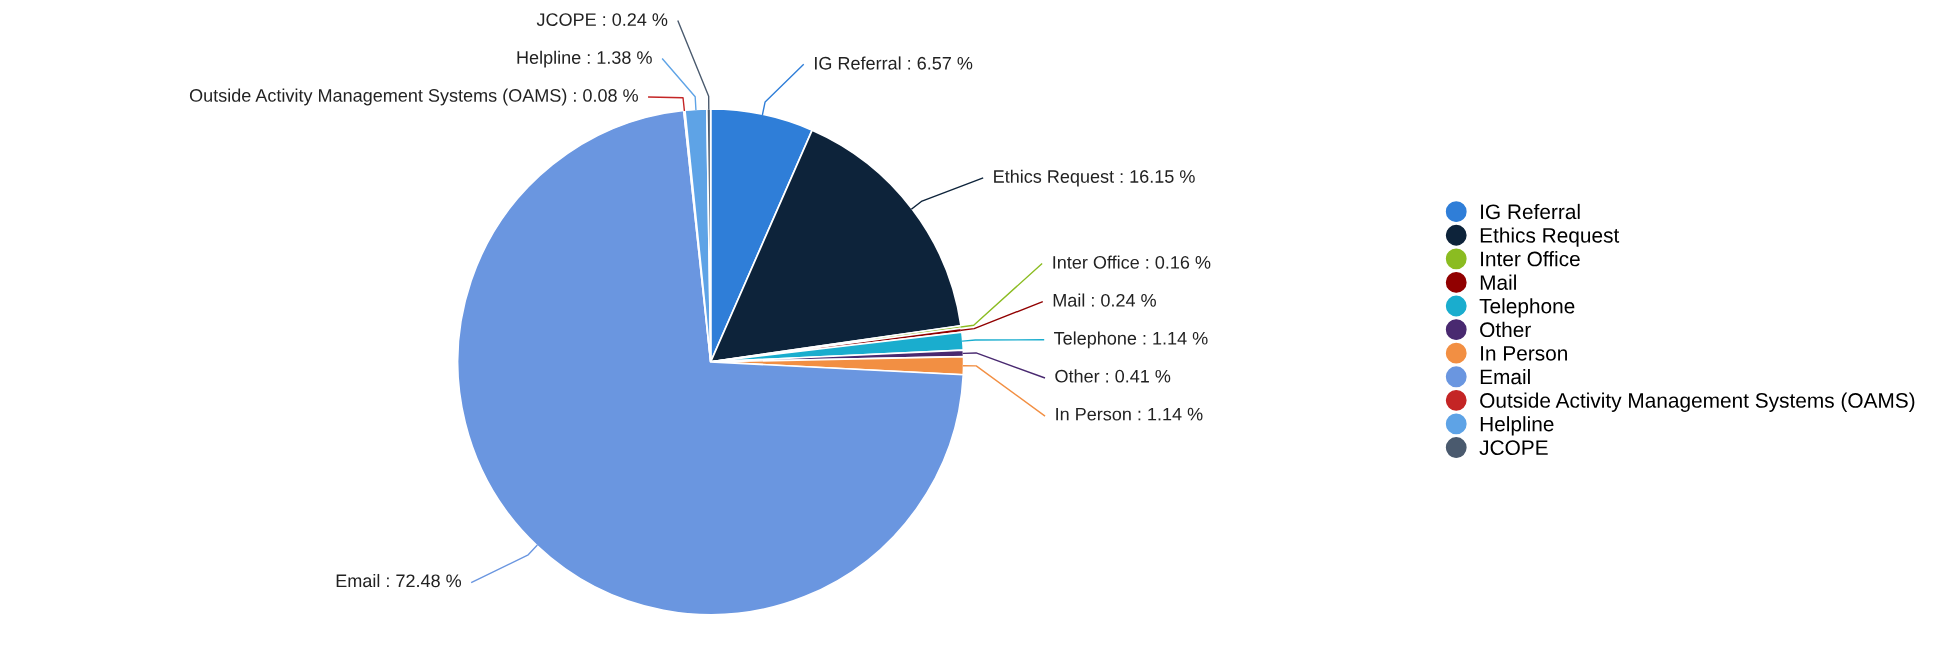 The width and height of the screenshot is (1954, 663). I want to click on data-label: IG Referral : 6.57 %, so click(894, 63).